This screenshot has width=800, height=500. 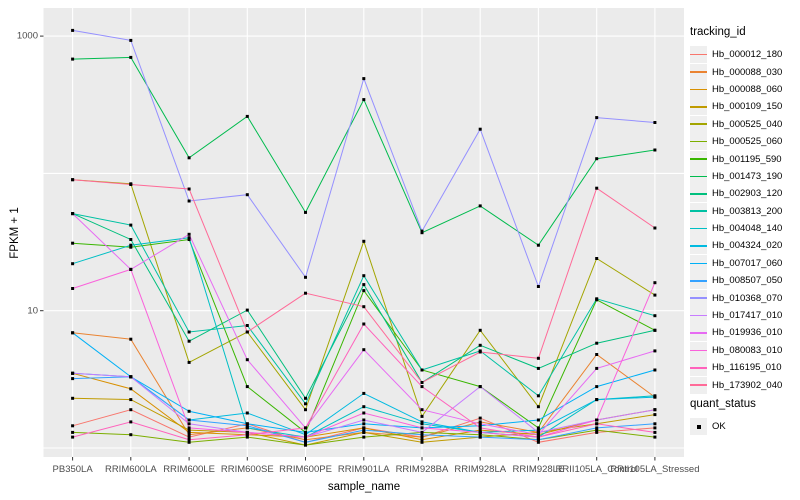 What do you see at coordinates (747, 246) in the screenshot?
I see `legend-item-label: Hb_004324_020` at bounding box center [747, 246].